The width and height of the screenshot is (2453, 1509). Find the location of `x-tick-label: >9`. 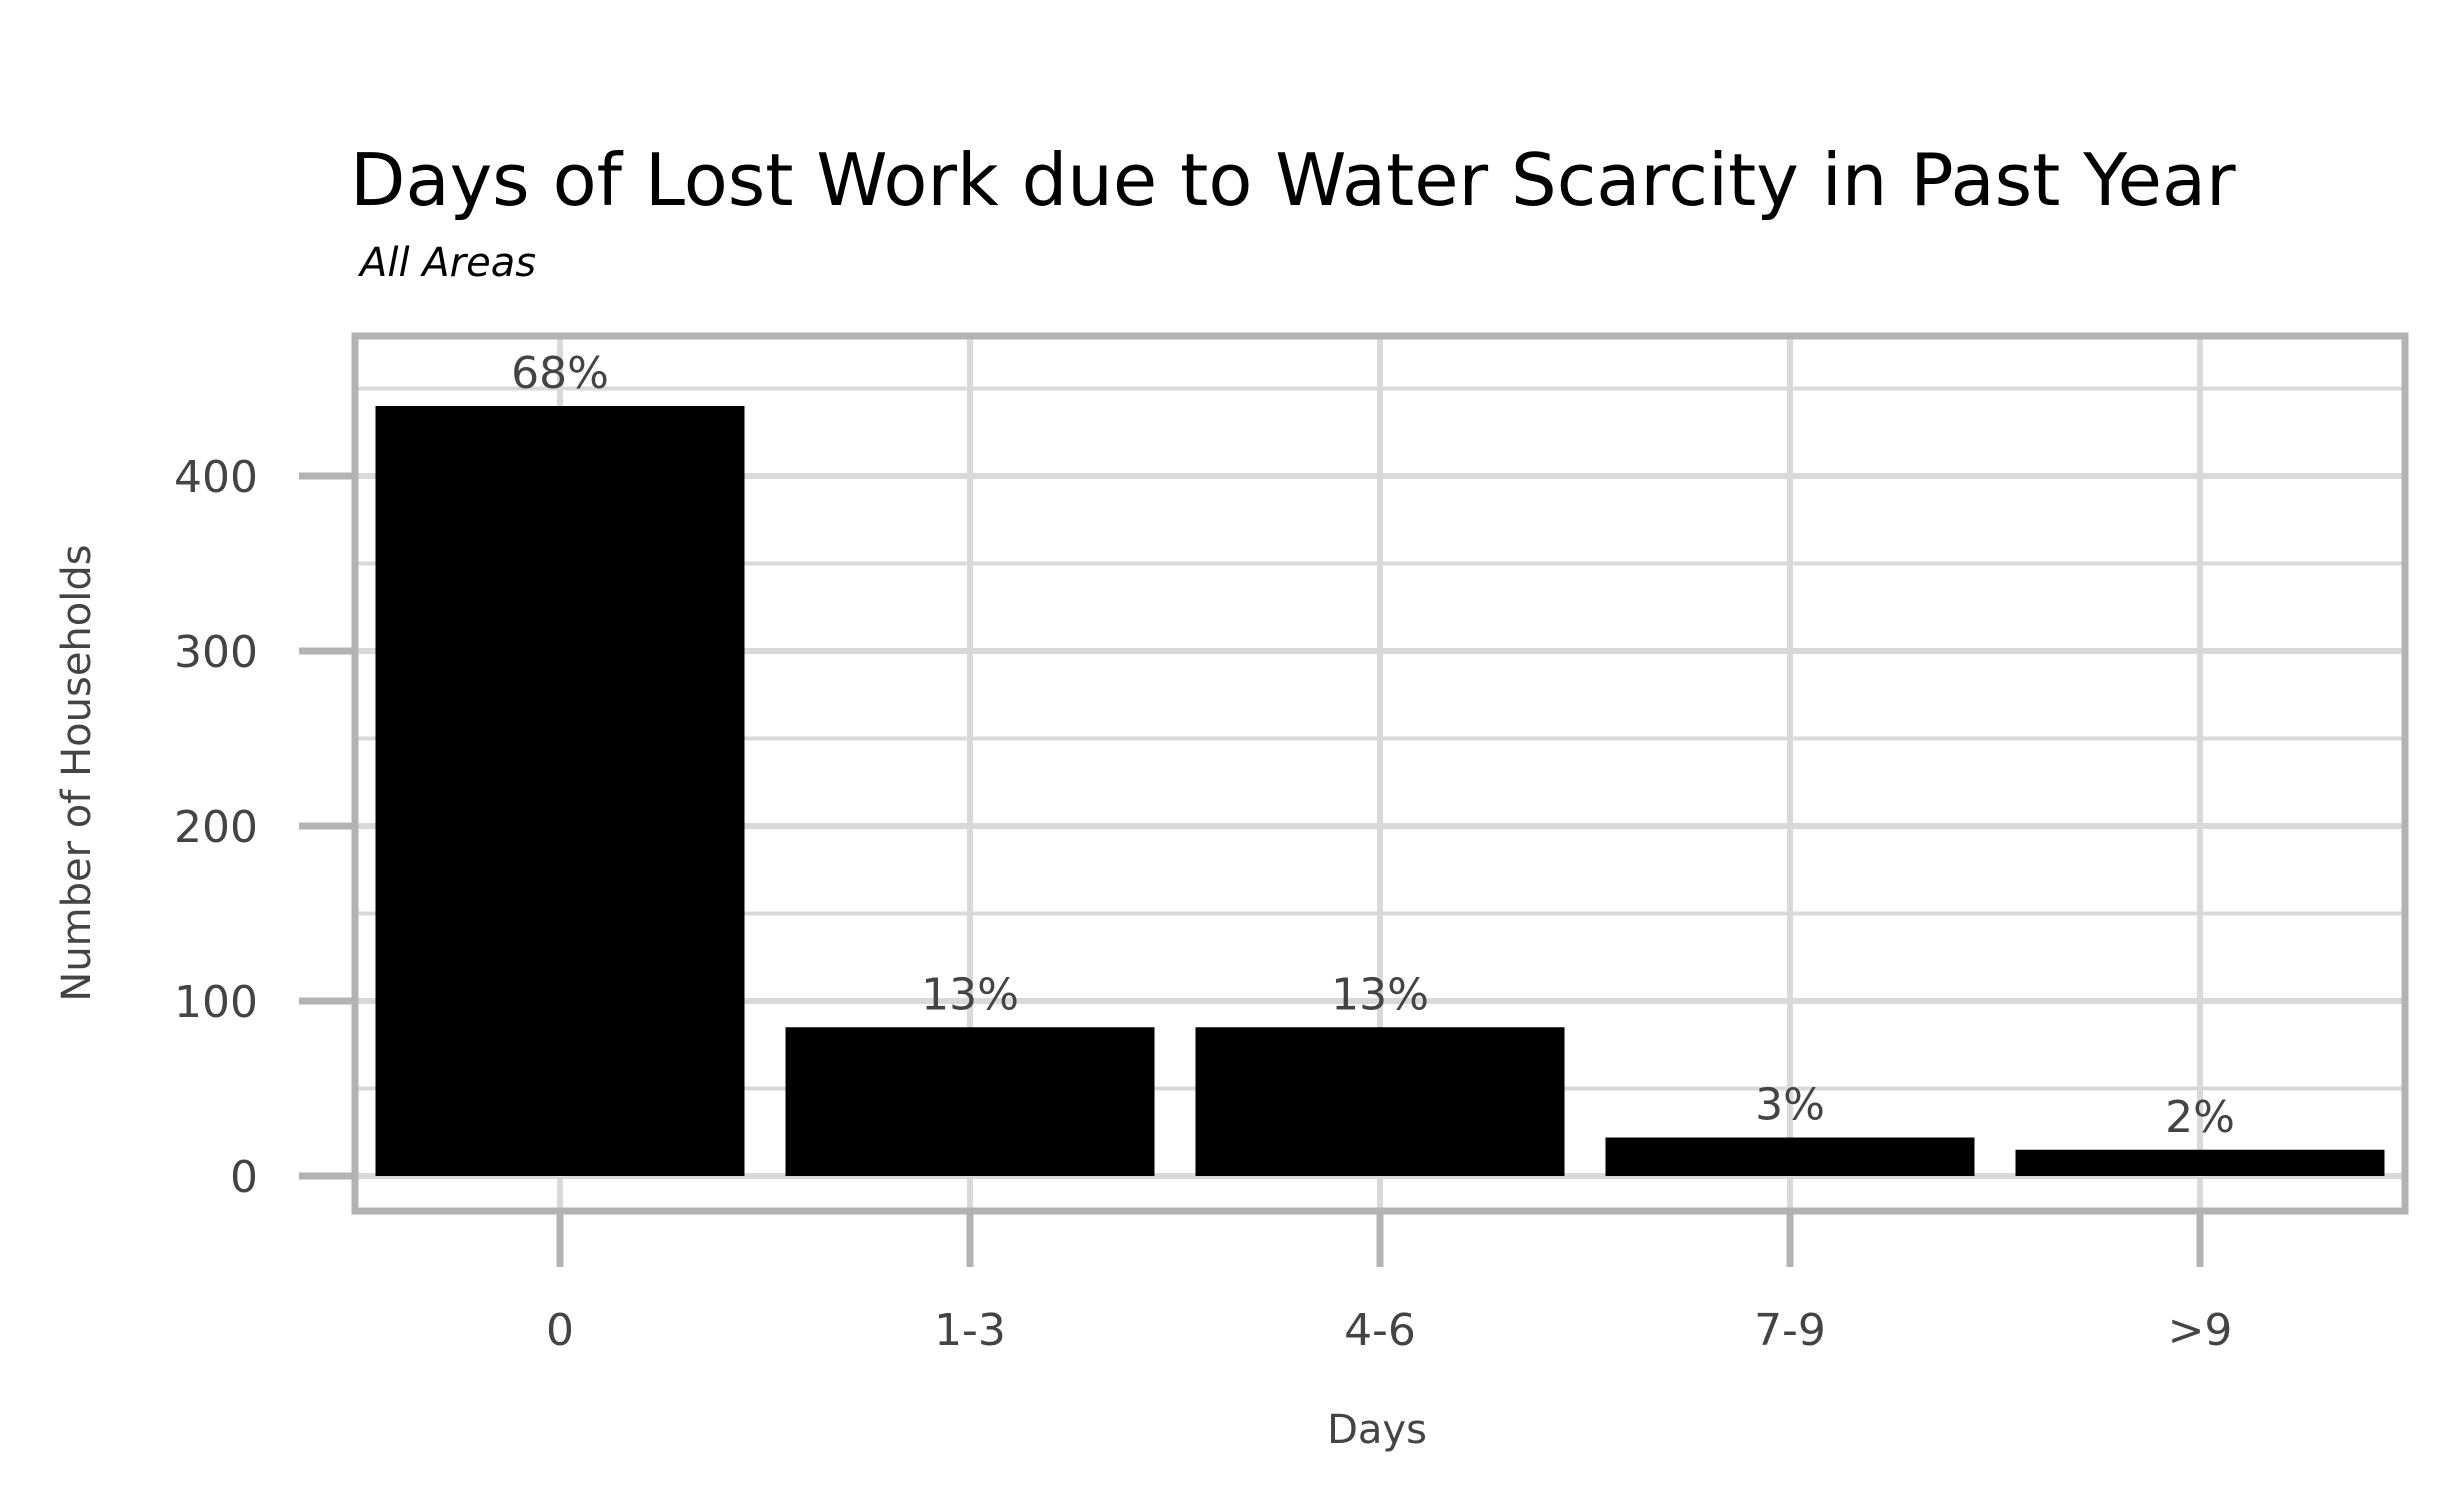

x-tick-label: >9 is located at coordinates (2200, 1330).